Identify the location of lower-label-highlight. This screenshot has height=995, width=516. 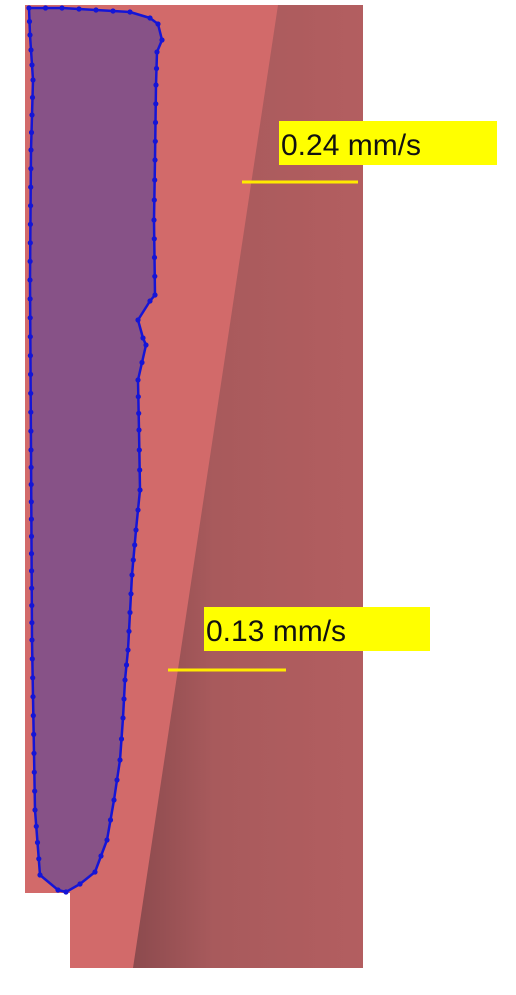
(317, 629).